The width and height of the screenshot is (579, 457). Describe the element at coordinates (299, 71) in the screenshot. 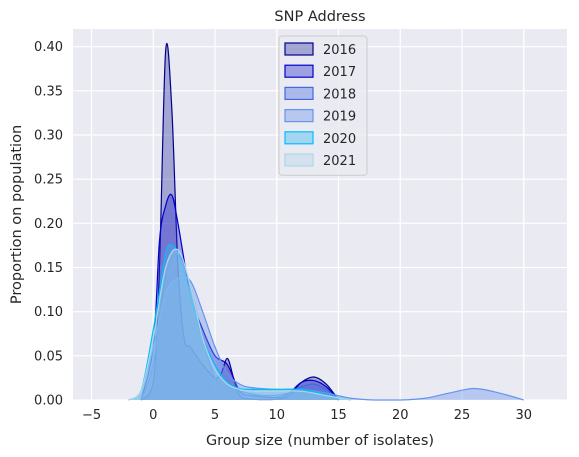

I see `legend-swatch-2017` at that location.